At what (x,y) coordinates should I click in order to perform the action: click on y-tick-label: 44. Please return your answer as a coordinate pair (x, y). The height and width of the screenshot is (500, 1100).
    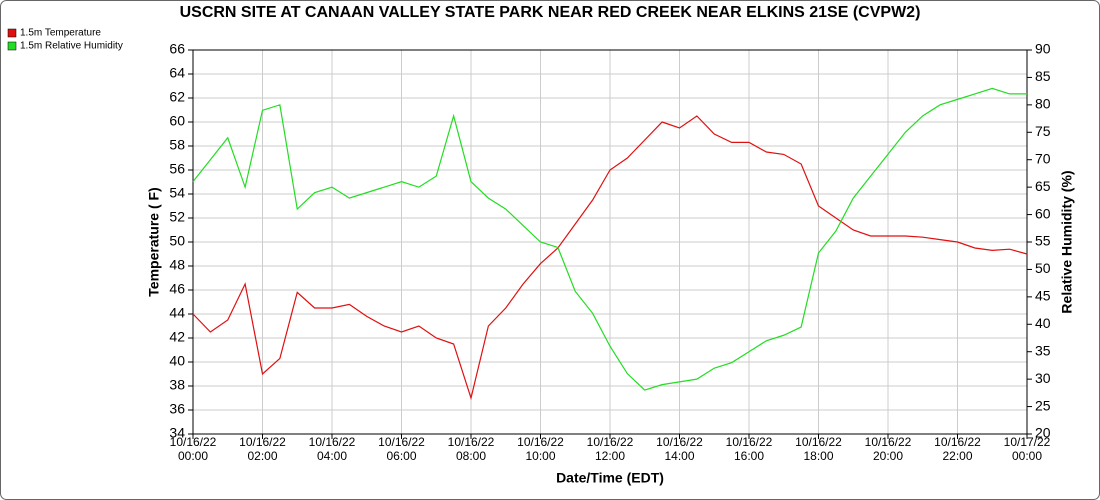
    Looking at the image, I should click on (177, 313).